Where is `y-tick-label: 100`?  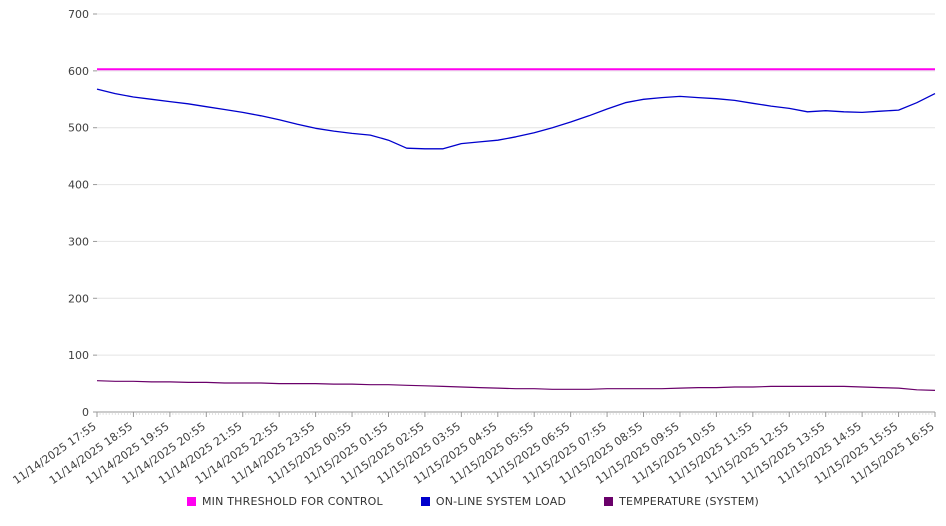 y-tick-label: 100 is located at coordinates (78, 355).